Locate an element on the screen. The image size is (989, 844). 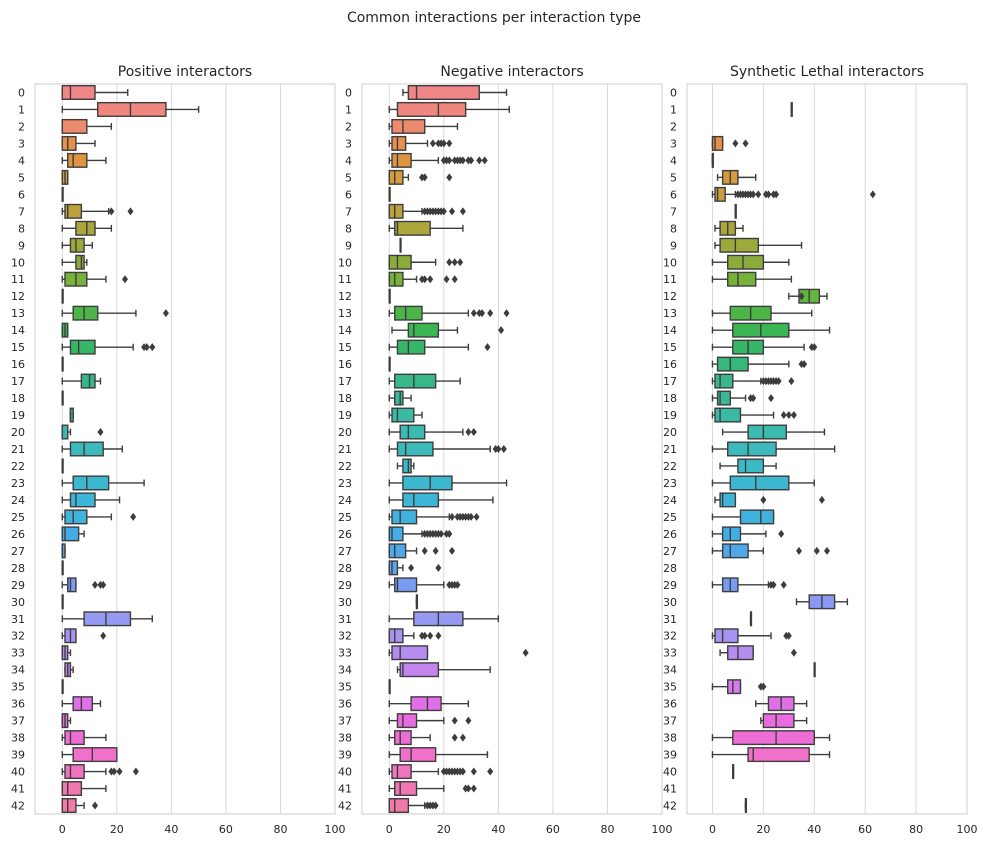
y-tick-label: 3 is located at coordinates (348, 143).